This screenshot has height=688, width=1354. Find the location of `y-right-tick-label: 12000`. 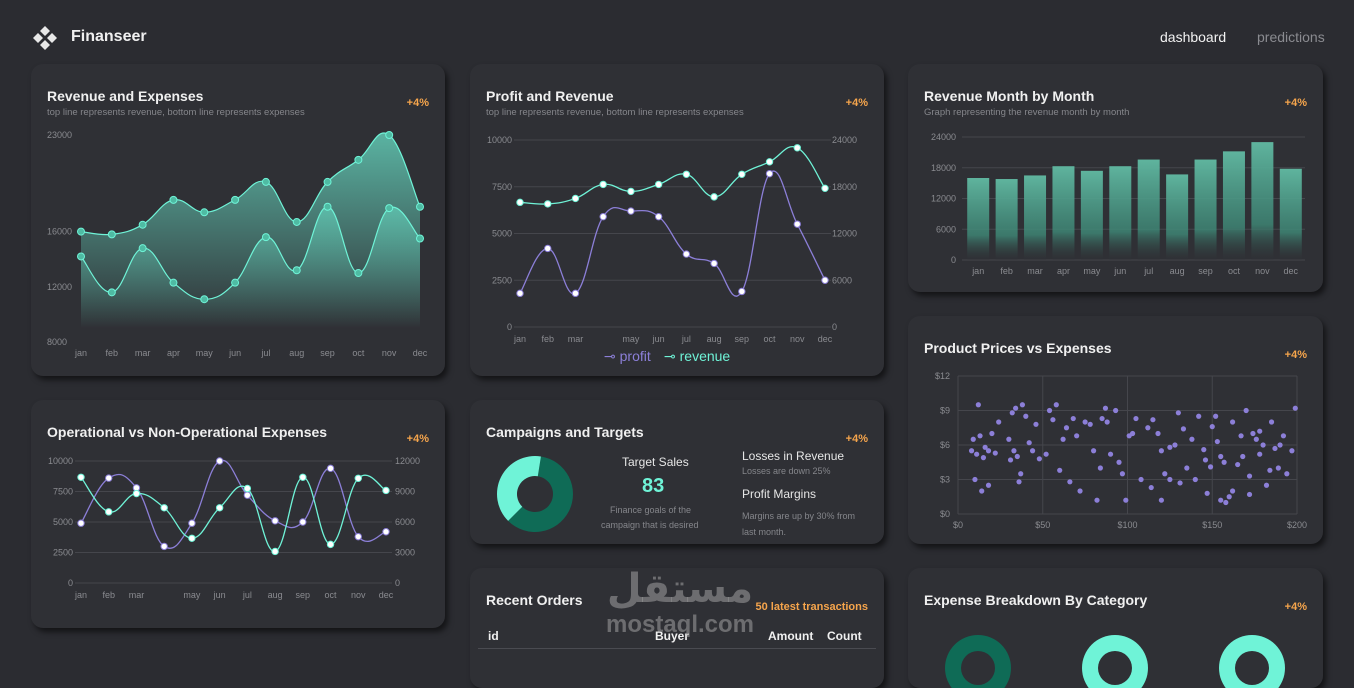

y-right-tick-label: 12000 is located at coordinates (844, 234).